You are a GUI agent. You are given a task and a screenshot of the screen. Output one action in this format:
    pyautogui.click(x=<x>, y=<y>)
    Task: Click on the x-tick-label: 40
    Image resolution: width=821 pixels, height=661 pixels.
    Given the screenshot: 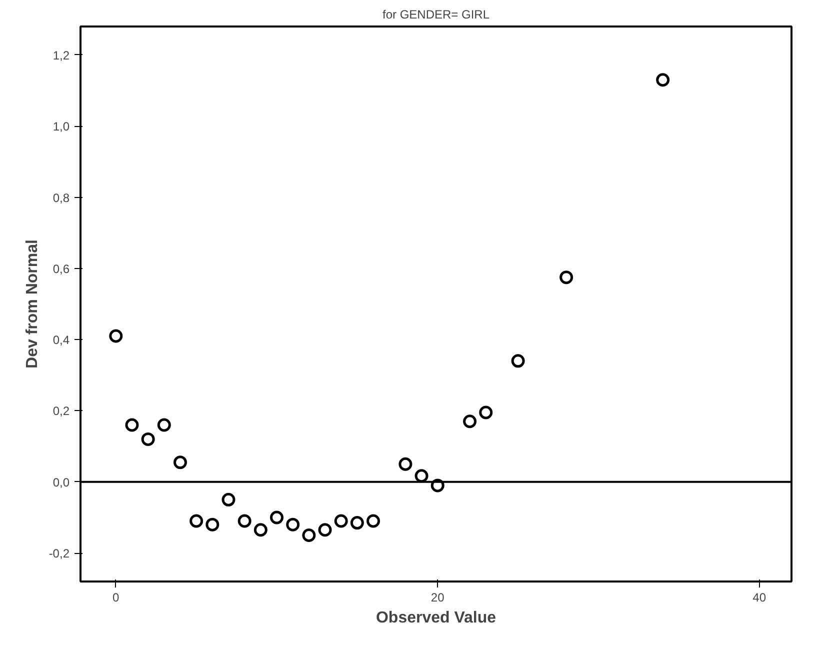 What is the action you would take?
    pyautogui.click(x=759, y=597)
    